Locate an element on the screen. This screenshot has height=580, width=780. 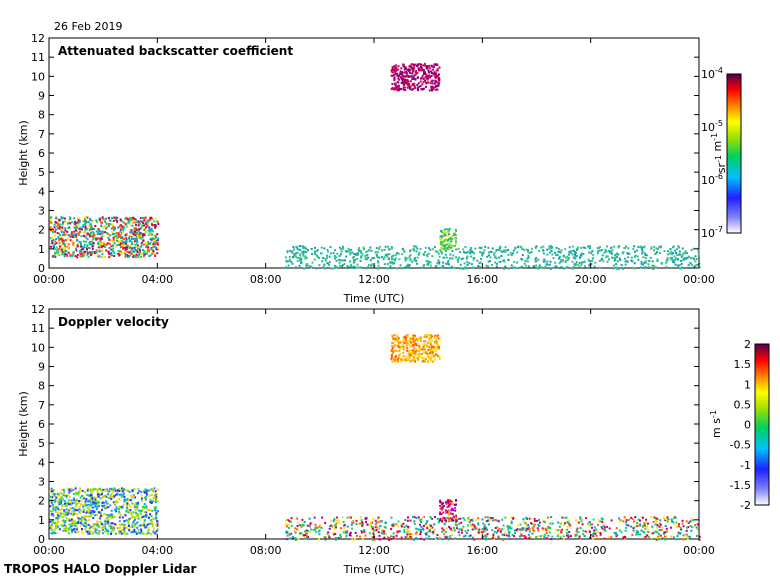
y-tick-label: 12 is located at coordinates (38, 309).